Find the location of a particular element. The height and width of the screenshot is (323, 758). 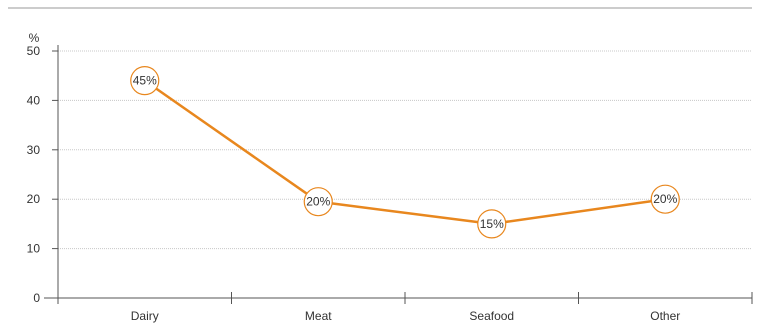

y-tick-label-30: 30 is located at coordinates (34, 150).